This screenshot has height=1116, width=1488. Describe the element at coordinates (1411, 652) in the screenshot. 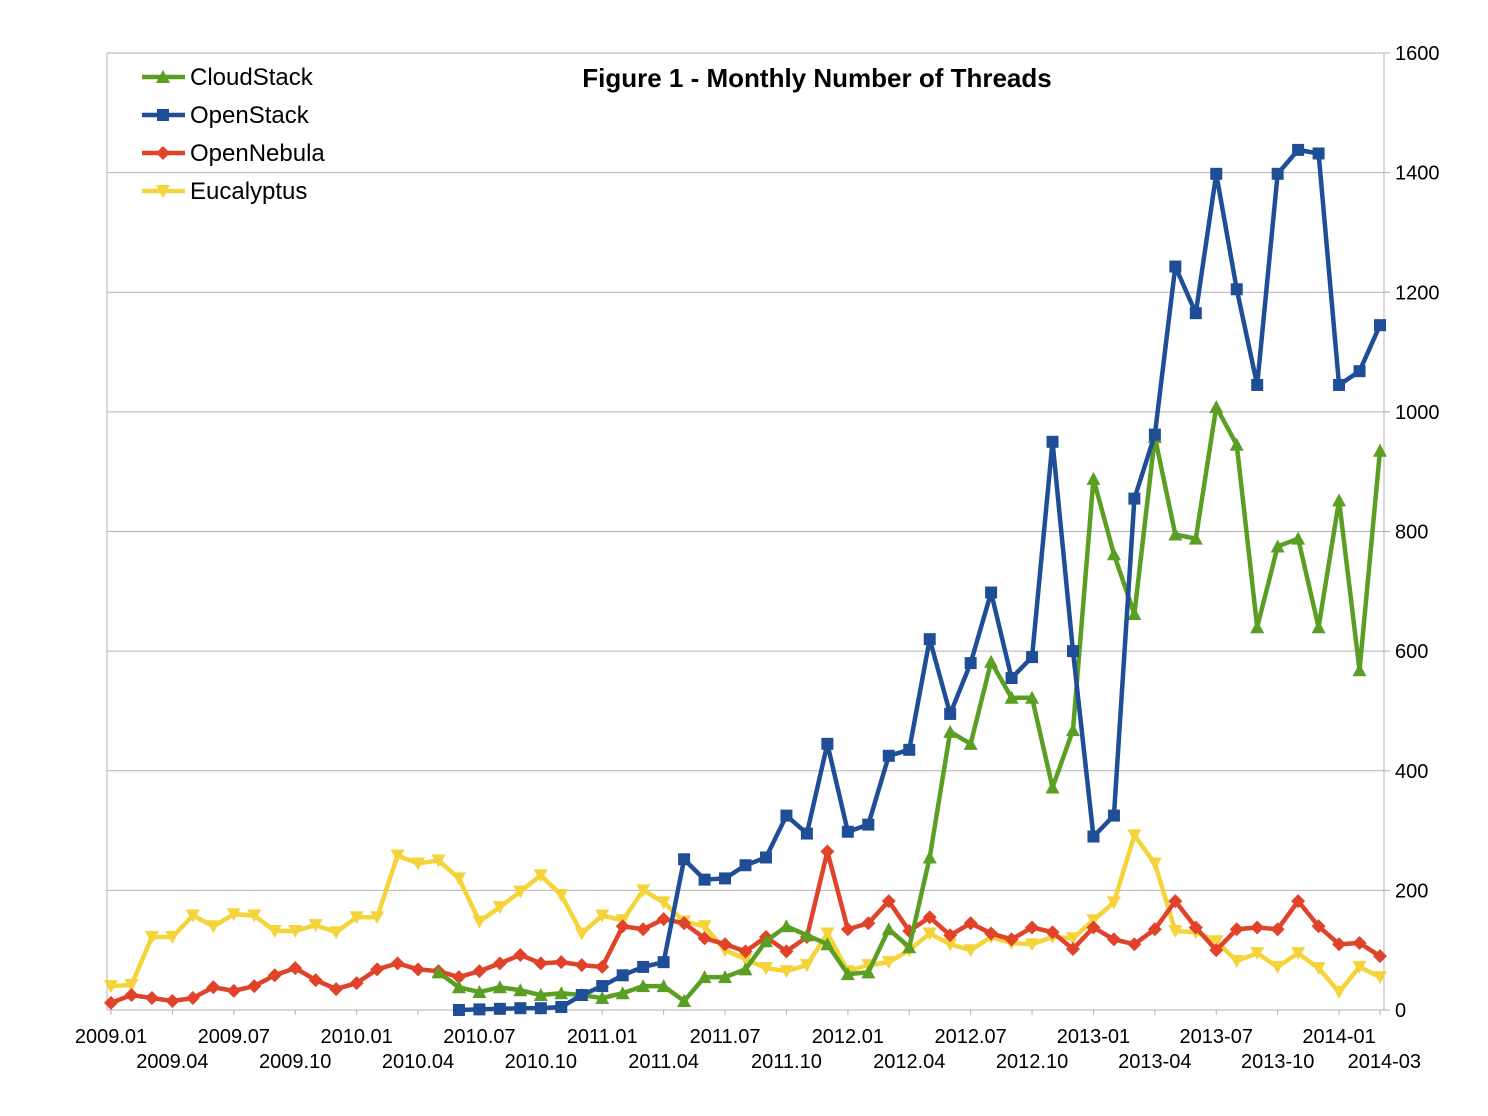

I see `y-tick-label: 600` at that location.